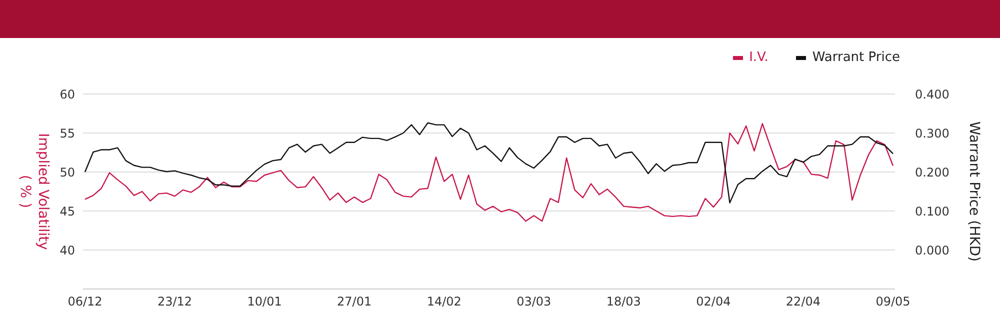  What do you see at coordinates (534, 301) in the screenshot?
I see `x-tick-label: 03/03` at bounding box center [534, 301].